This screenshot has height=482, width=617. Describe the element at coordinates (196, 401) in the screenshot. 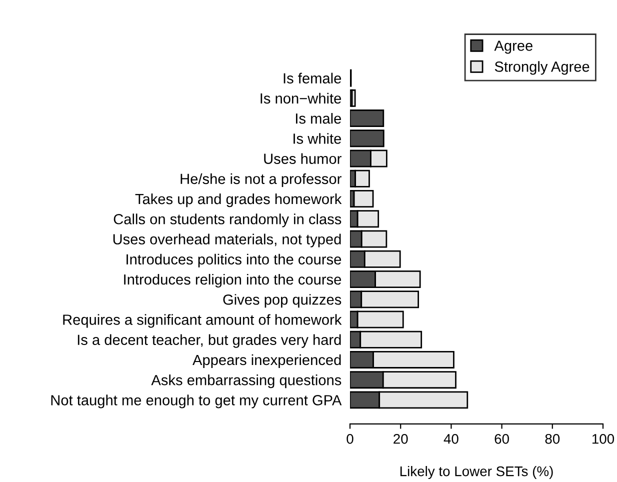

I see `y-tick-label: Not taught me enough to get my current GPA` at that location.